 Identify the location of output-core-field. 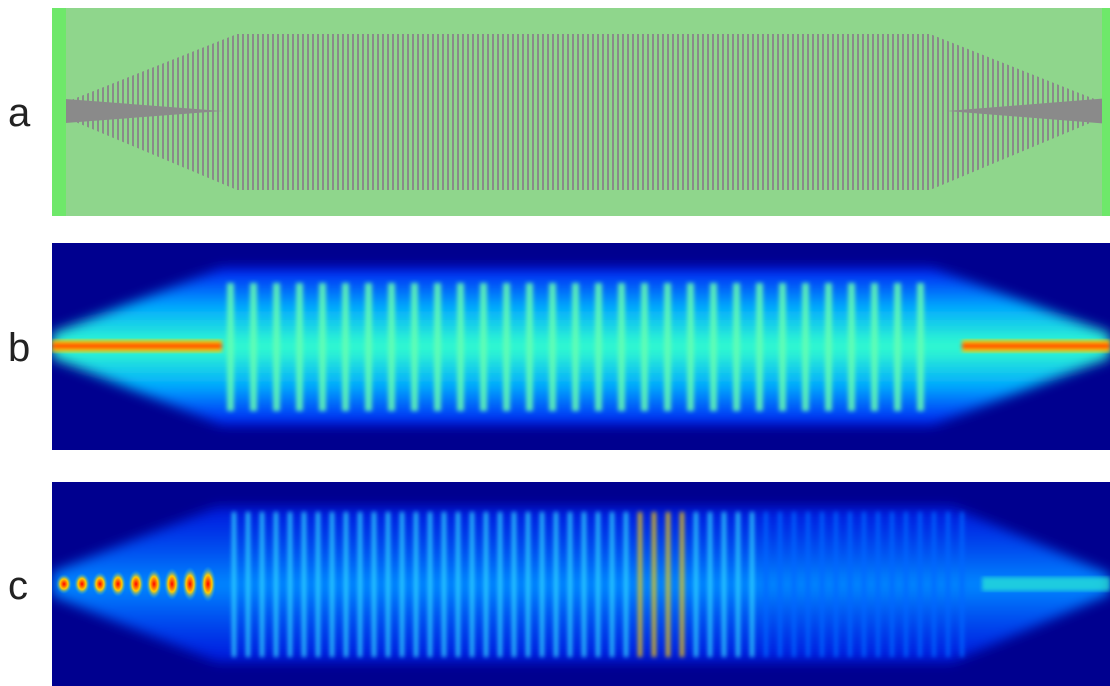
(1036, 346).